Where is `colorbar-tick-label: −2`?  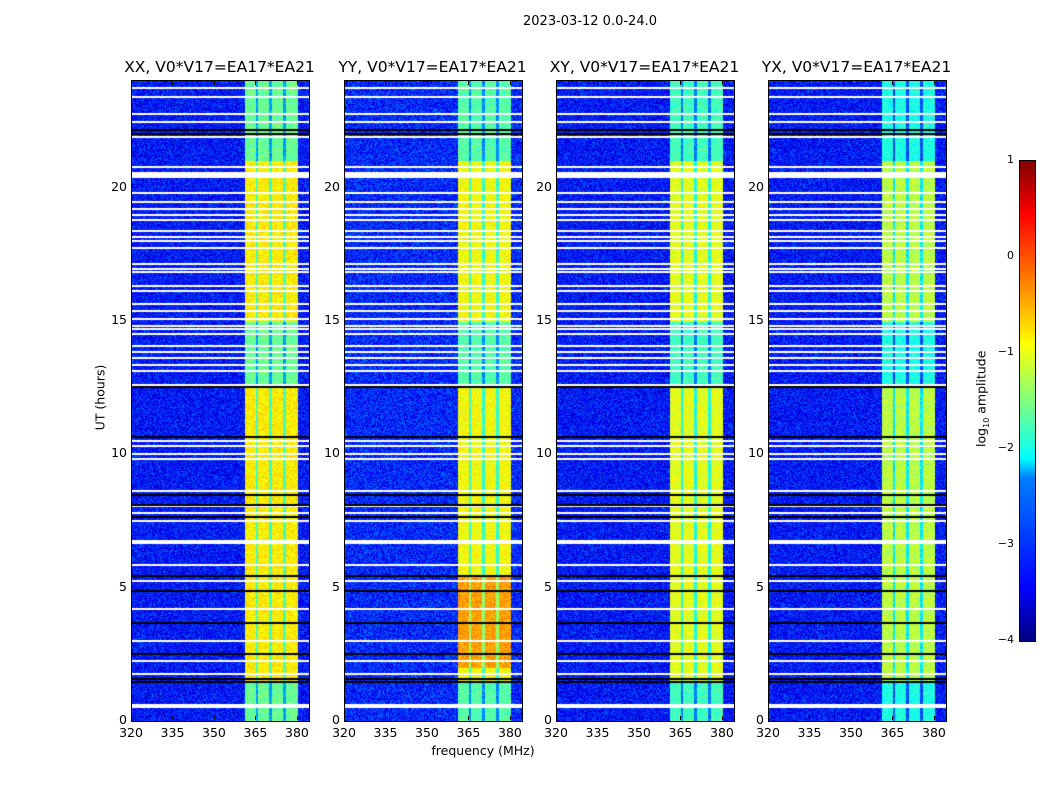 colorbar-tick-label: −2 is located at coordinates (1005, 447).